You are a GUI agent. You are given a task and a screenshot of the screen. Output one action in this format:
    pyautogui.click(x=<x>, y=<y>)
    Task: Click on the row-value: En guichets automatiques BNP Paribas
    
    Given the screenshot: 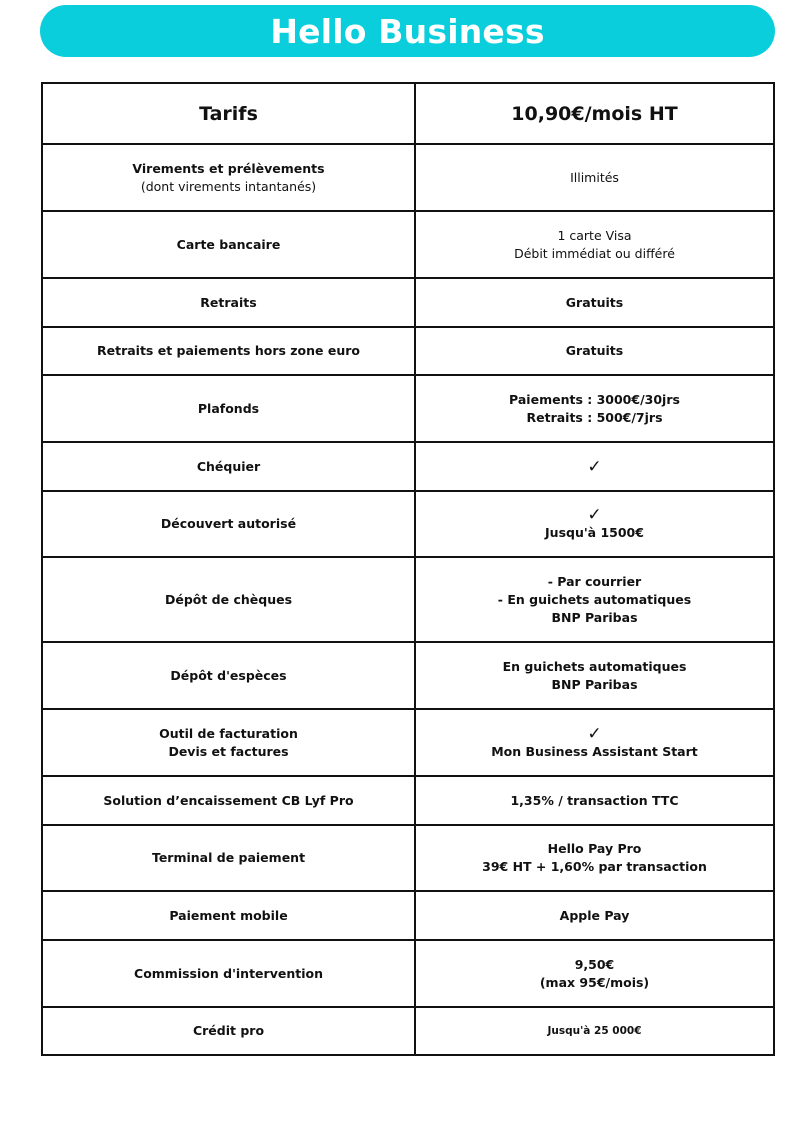 What is the action you would take?
    pyautogui.click(x=594, y=675)
    